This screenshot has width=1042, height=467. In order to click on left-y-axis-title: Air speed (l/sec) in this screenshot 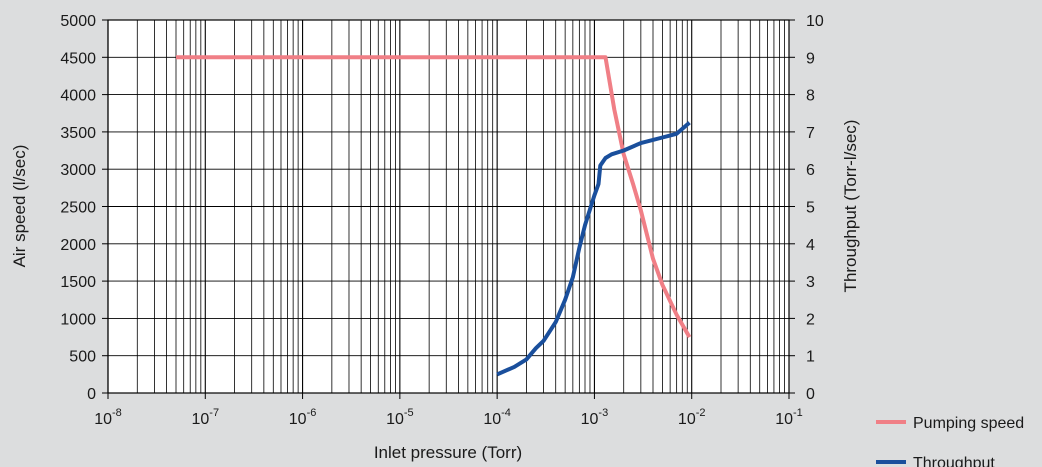, I will do `click(19, 206)`.